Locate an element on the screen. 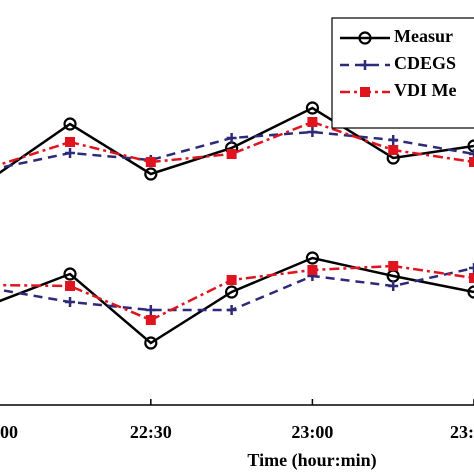  x-axis-label: Time (hour:min) is located at coordinates (311, 460).